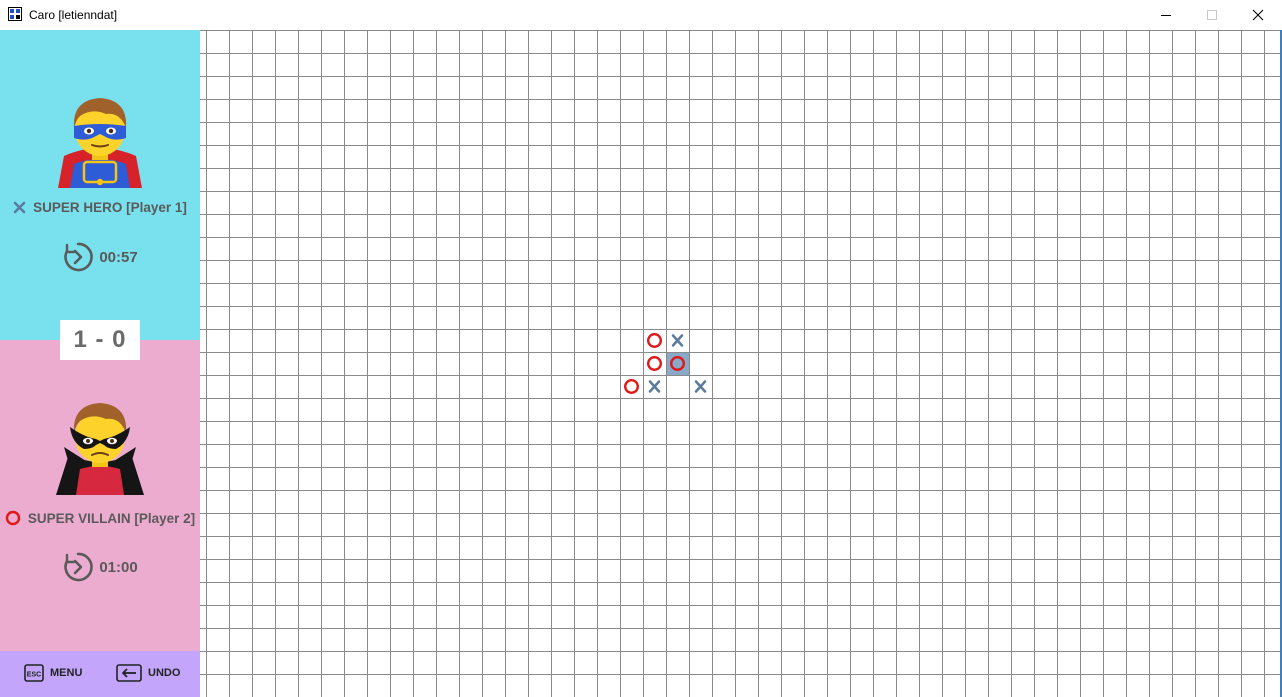 This screenshot has width=1282, height=697. Describe the element at coordinates (100, 495) in the screenshot. I see `player2-panel: SUPER VILLAIN [Player 2] 01:00` at that location.